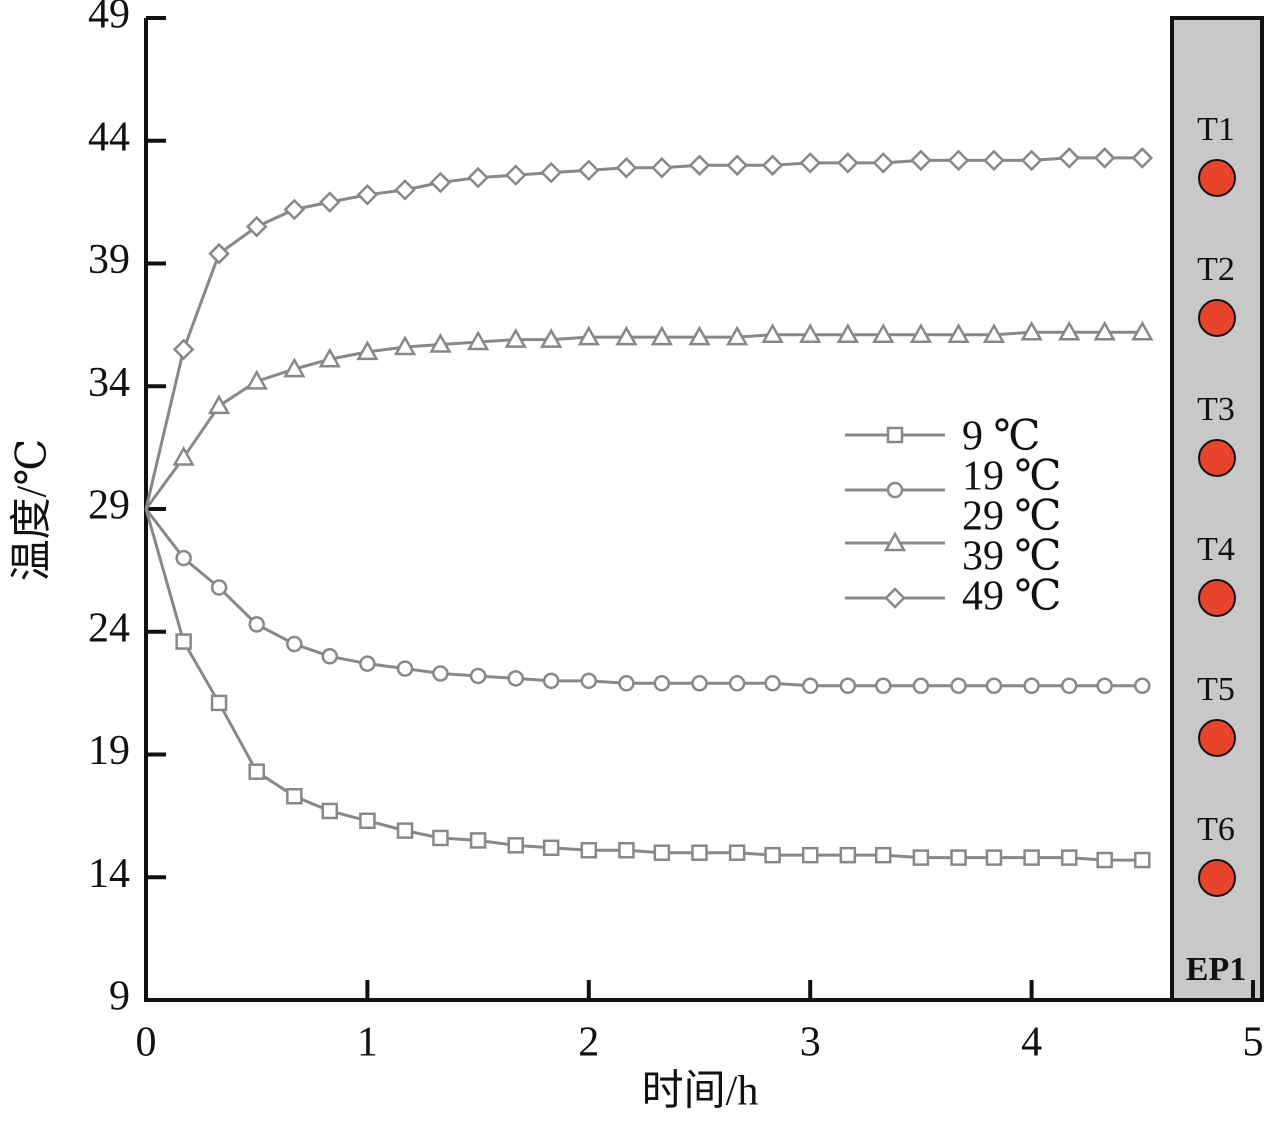 The height and width of the screenshot is (1122, 1276). What do you see at coordinates (109, 260) in the screenshot?
I see `y-tick-label: 39` at bounding box center [109, 260].